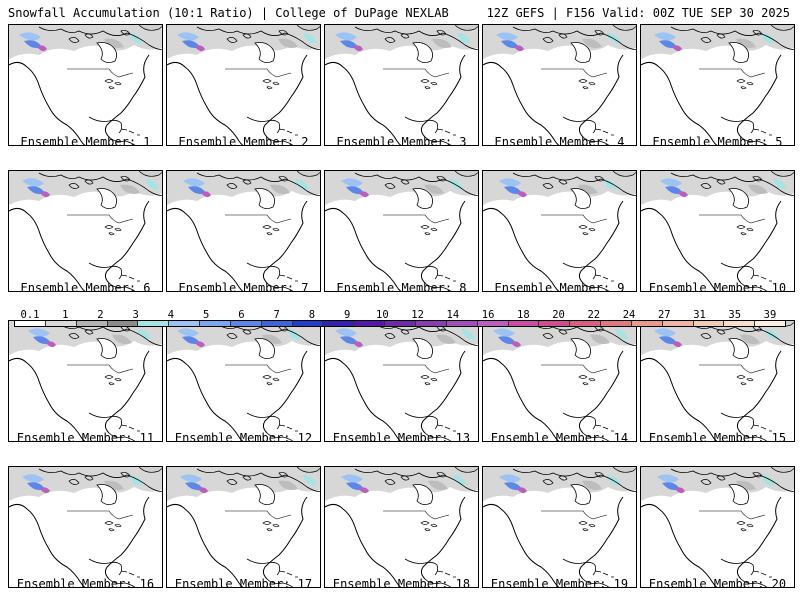 The image size is (800, 600). Describe the element at coordinates (717, 438) in the screenshot. I see `member-label: Ensemble Member: 15` at that location.